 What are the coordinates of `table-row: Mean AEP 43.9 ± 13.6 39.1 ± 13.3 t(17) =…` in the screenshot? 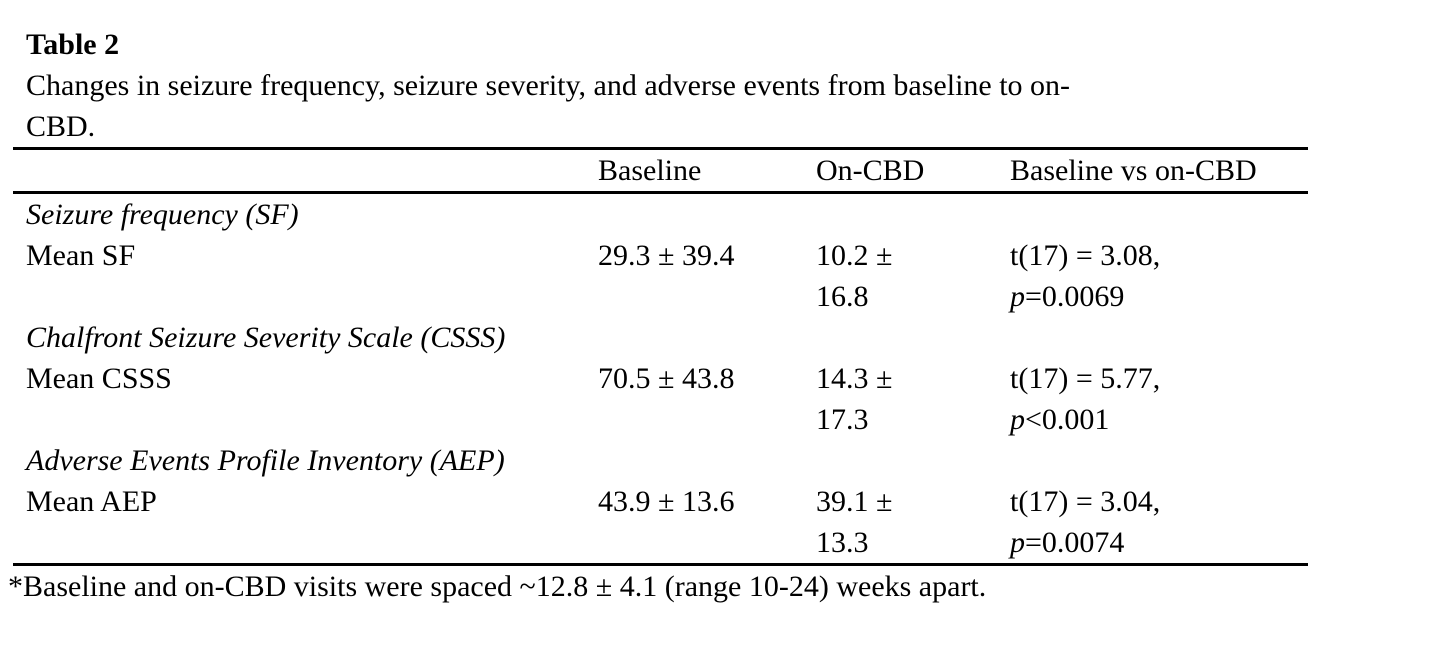 It's located at (660, 523).